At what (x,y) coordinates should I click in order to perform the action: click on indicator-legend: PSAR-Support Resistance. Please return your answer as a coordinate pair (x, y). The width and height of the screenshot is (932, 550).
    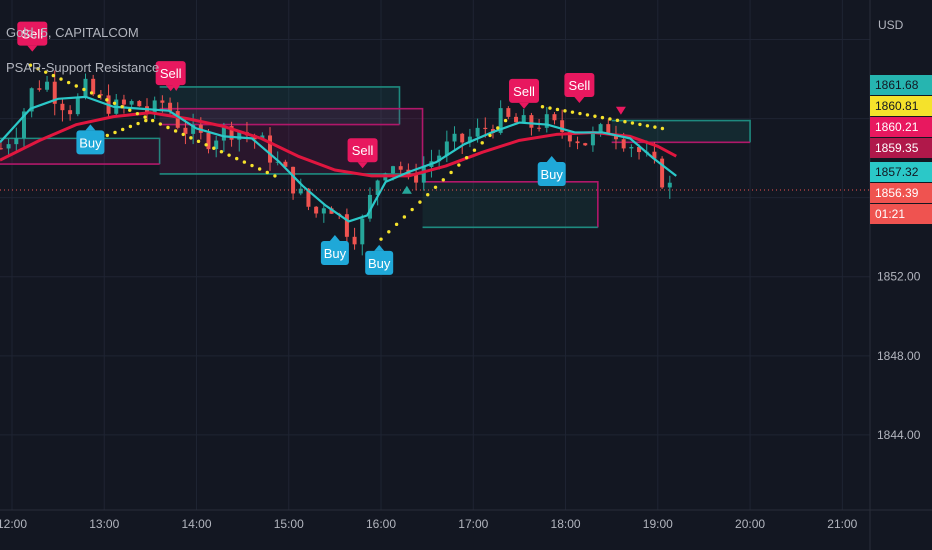
    Looking at the image, I should click on (83, 67).